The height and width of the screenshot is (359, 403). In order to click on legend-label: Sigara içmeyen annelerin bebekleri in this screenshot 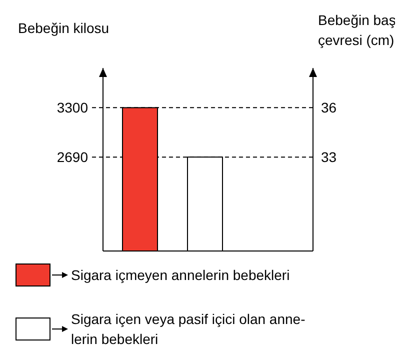, I will do `click(180, 274)`.